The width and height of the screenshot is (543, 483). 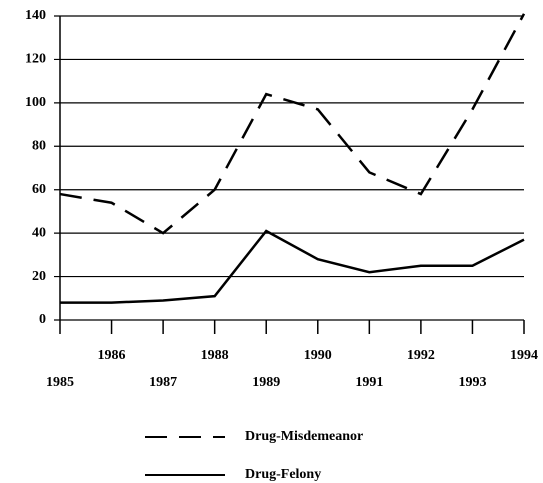 I want to click on y-tick-label: 120, so click(x=35, y=59).